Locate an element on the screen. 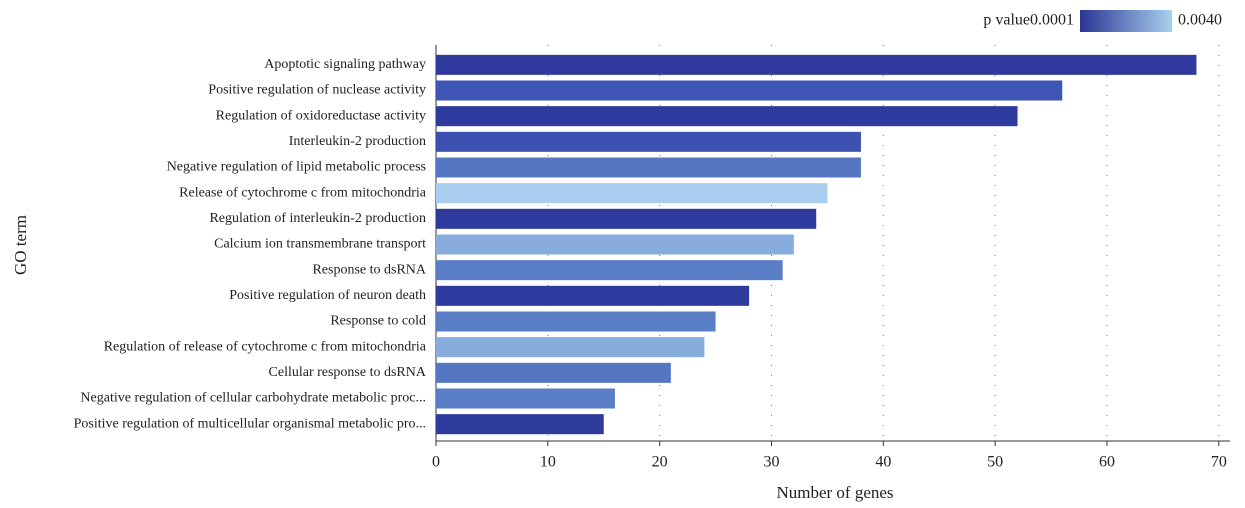 This screenshot has height=508, width=1245. colorbar-title: p value is located at coordinates (1006, 20).